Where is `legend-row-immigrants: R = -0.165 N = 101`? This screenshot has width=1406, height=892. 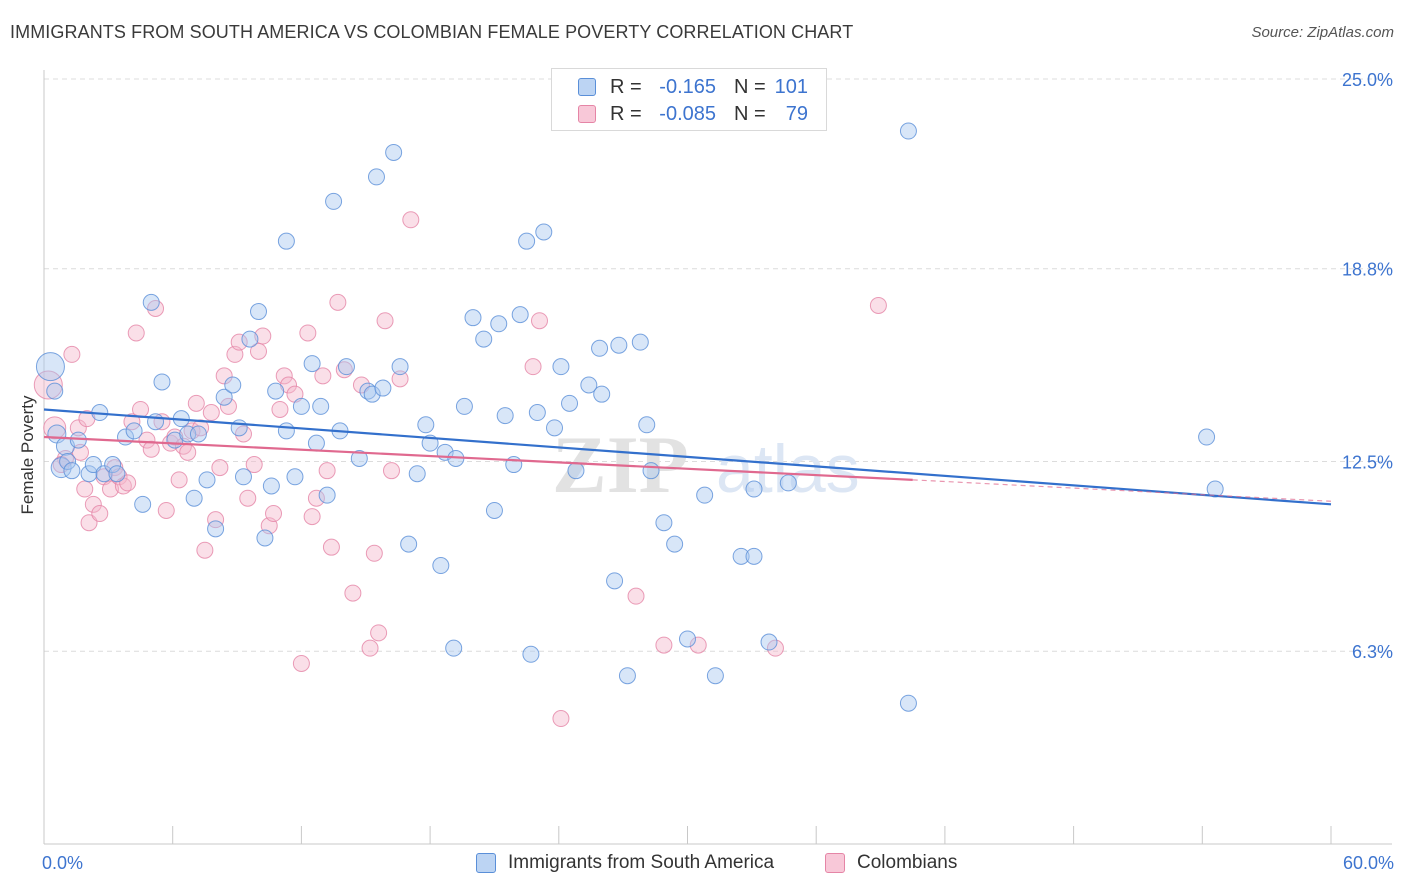 legend-row-immigrants: R = -0.165 N = 101 is located at coordinates (693, 87).